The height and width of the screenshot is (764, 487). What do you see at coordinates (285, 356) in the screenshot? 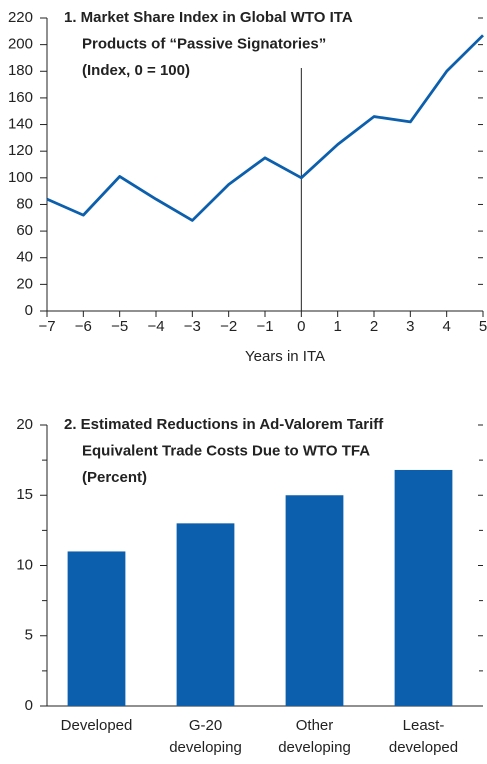
I see `x-axis-label: Years in ITA` at bounding box center [285, 356].